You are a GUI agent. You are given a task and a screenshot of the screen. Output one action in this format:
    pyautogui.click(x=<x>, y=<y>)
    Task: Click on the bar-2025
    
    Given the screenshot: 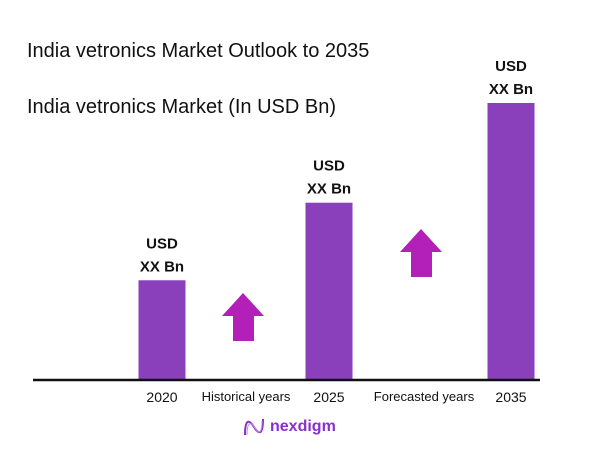 What is the action you would take?
    pyautogui.click(x=329, y=291)
    